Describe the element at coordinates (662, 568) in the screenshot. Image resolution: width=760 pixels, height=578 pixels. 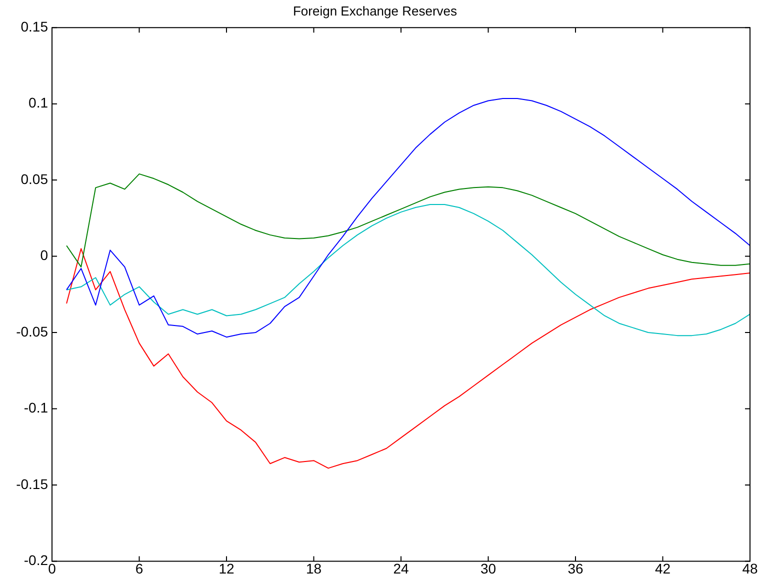
I see `x-tick-label: 42` at that location.